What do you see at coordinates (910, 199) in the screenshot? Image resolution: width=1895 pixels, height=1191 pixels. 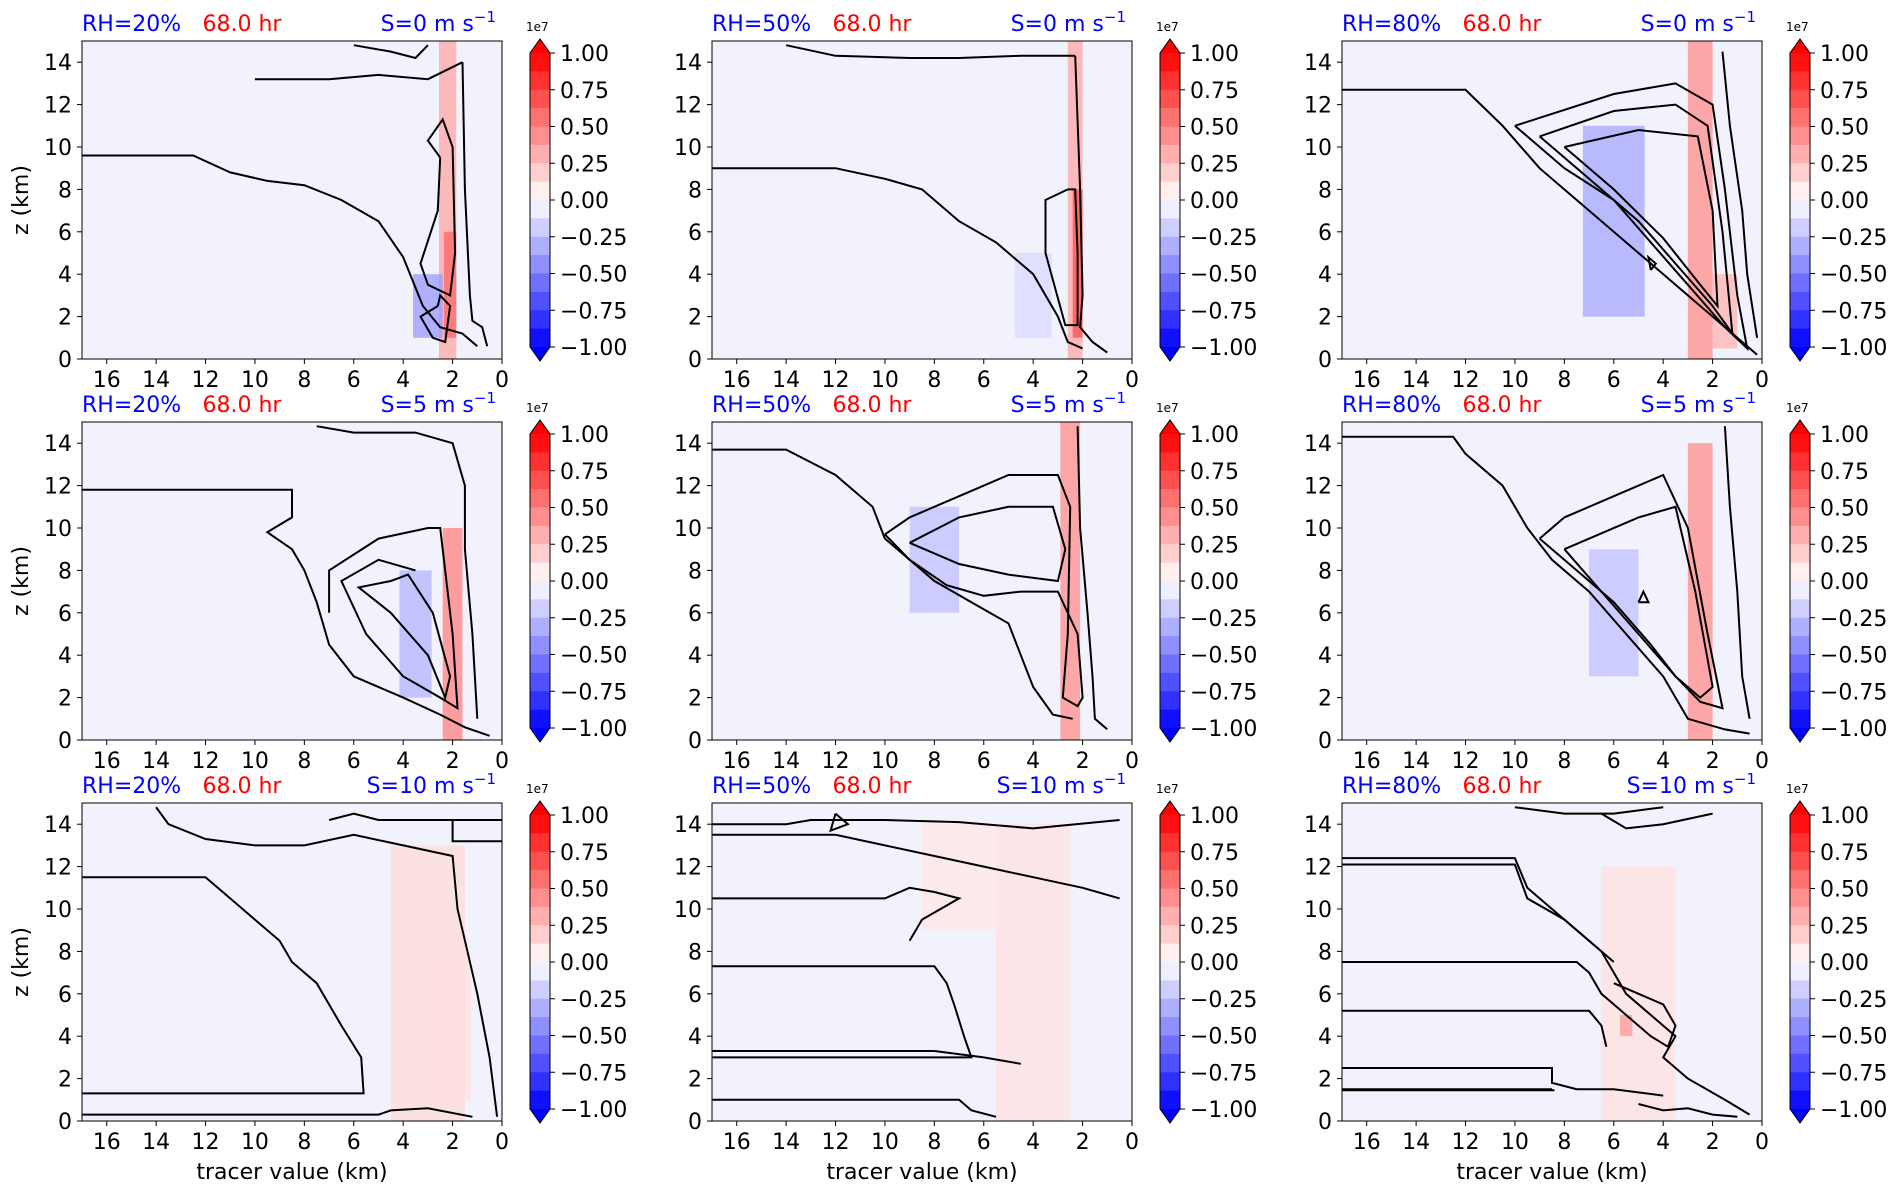 I see `contours` at bounding box center [910, 199].